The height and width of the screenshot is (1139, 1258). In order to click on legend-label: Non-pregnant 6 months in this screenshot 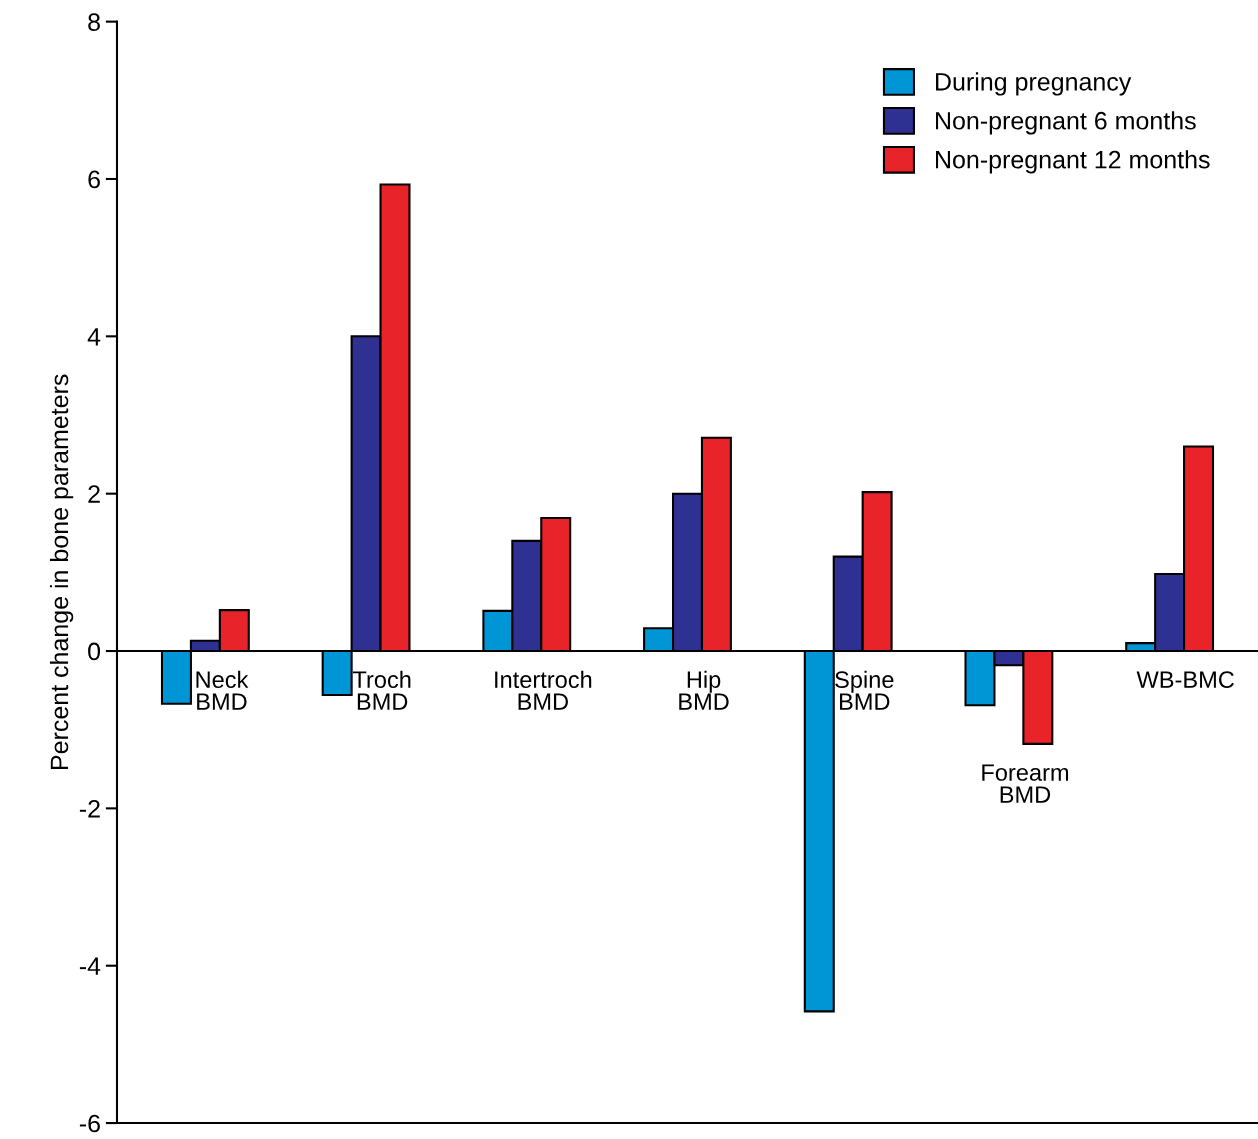, I will do `click(1066, 123)`.